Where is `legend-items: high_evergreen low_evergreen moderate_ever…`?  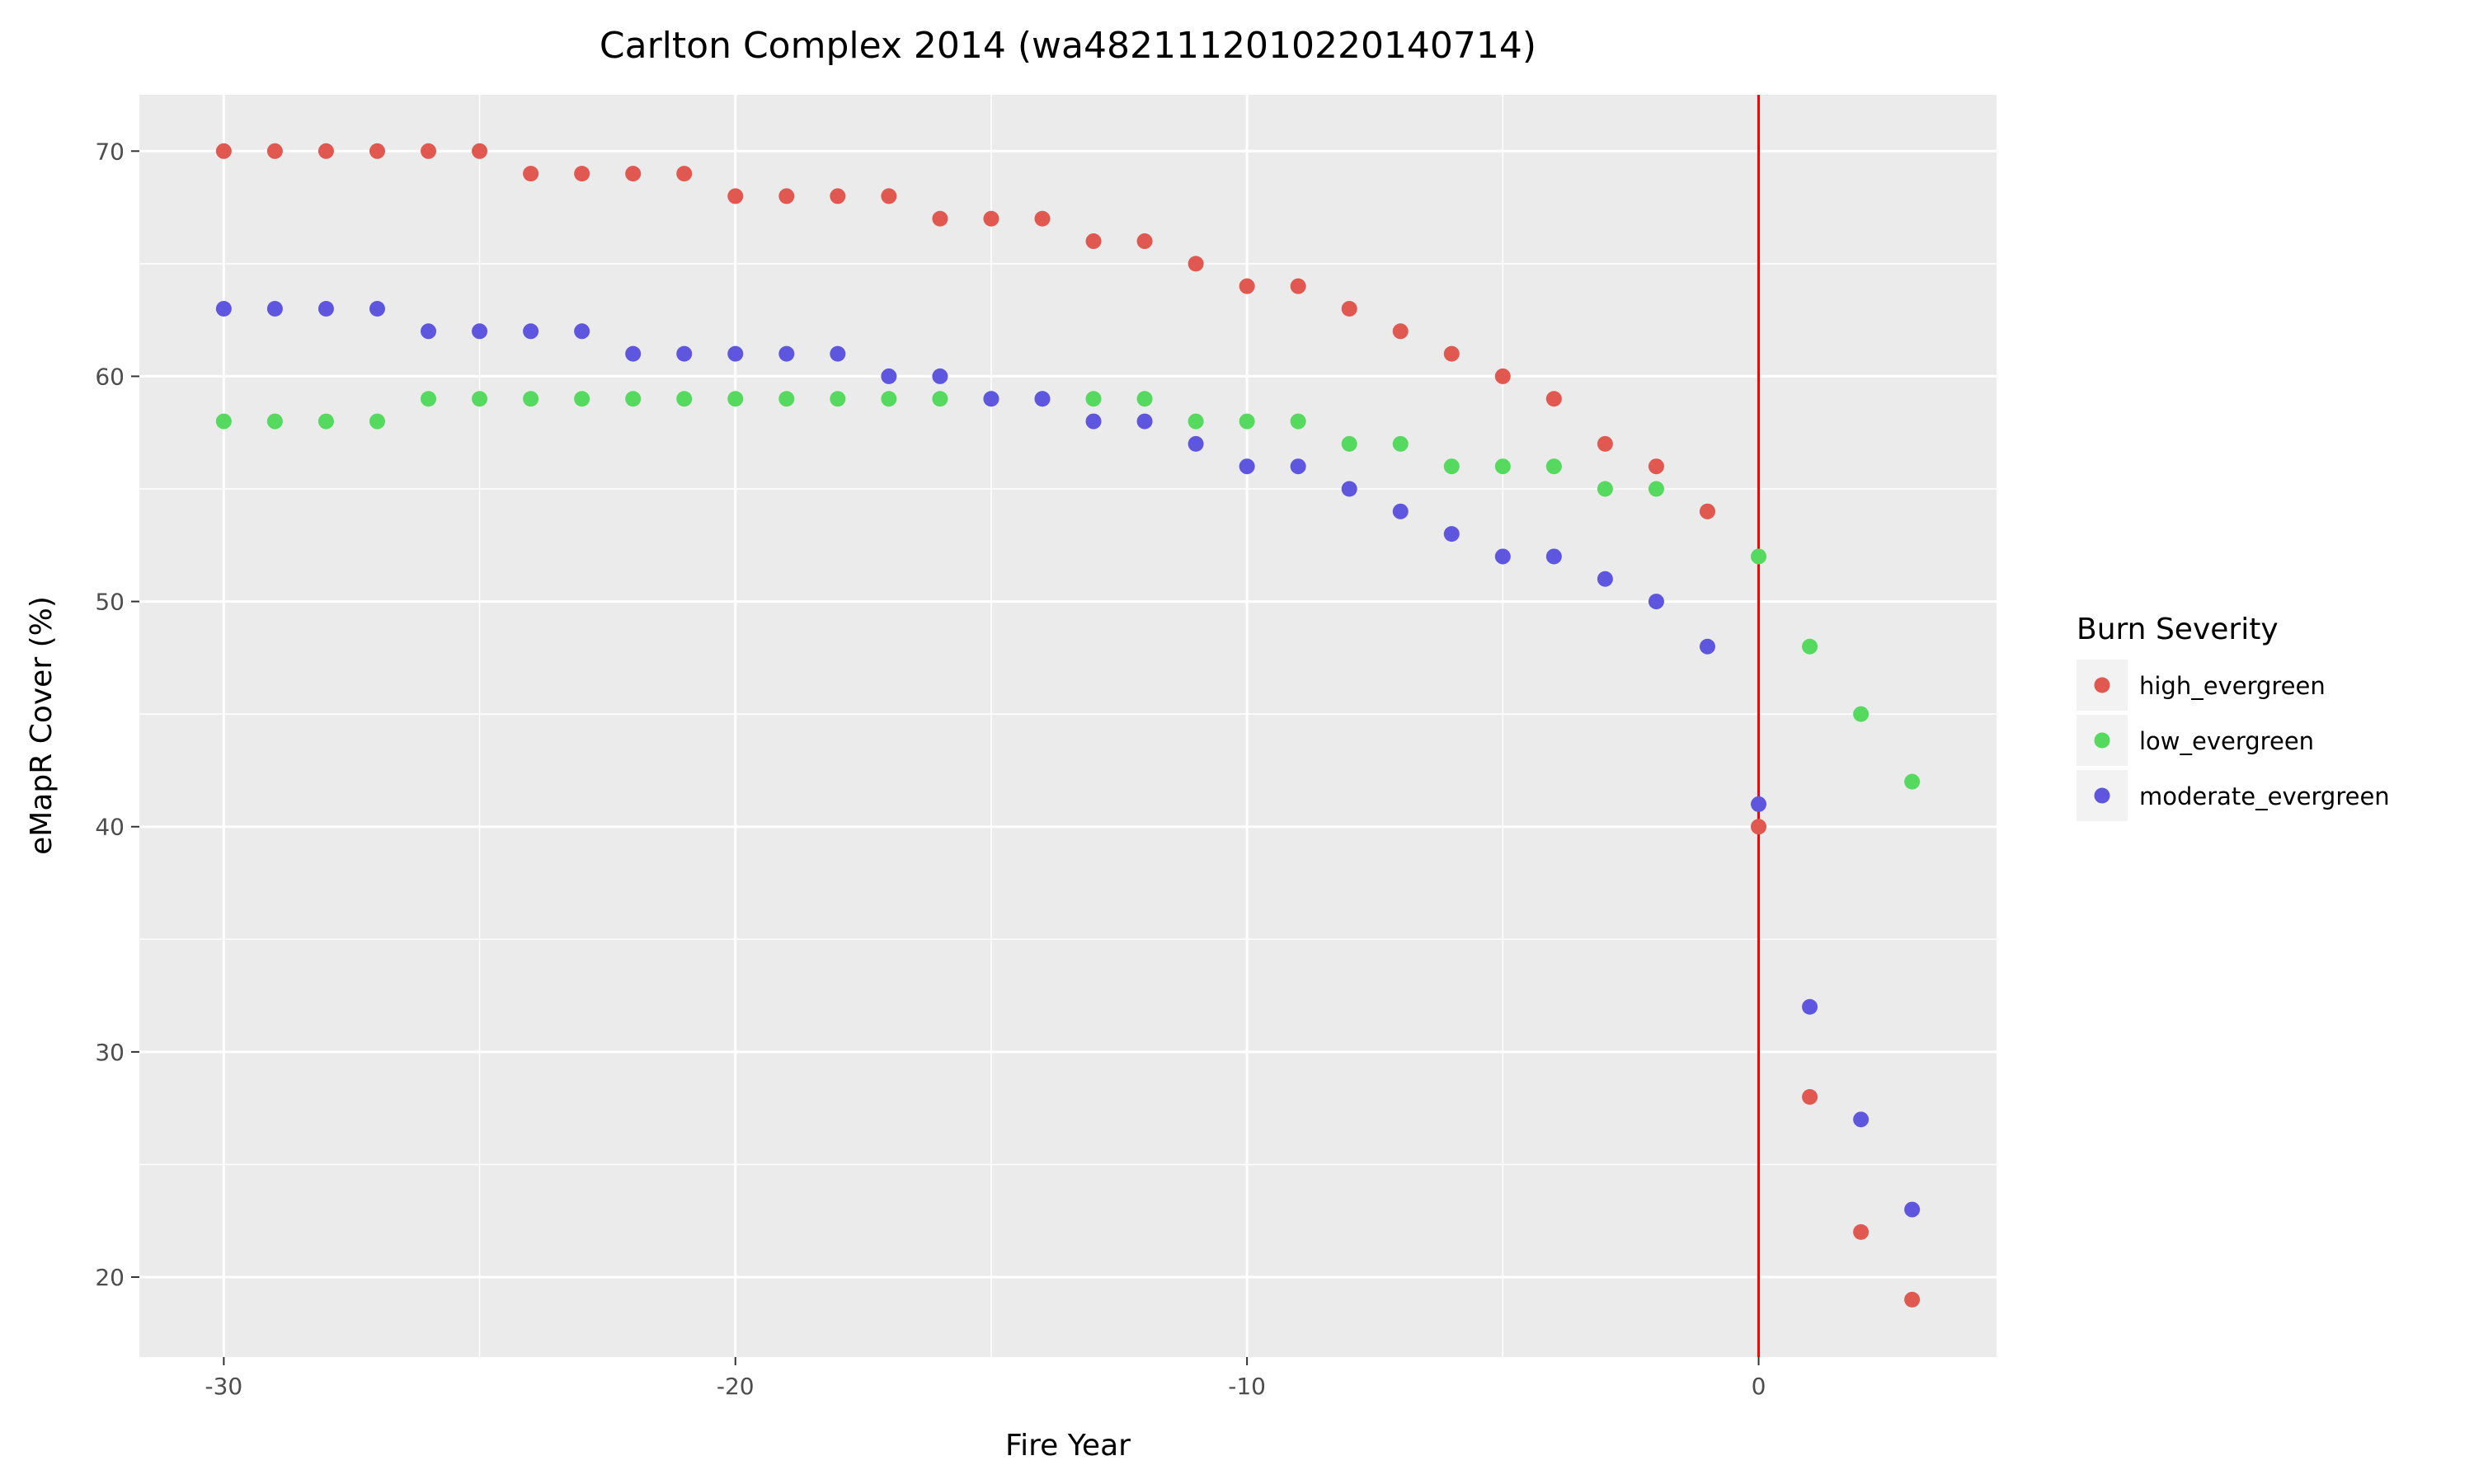
legend-items: high_evergreen low_evergreen moderate_ever… is located at coordinates (2233, 740).